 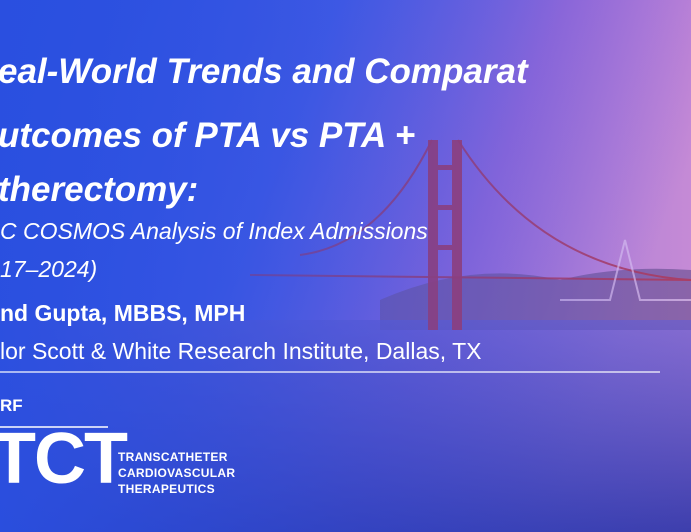 What do you see at coordinates (49, 269) in the screenshot?
I see `subtitle-line: 17–2024)` at bounding box center [49, 269].